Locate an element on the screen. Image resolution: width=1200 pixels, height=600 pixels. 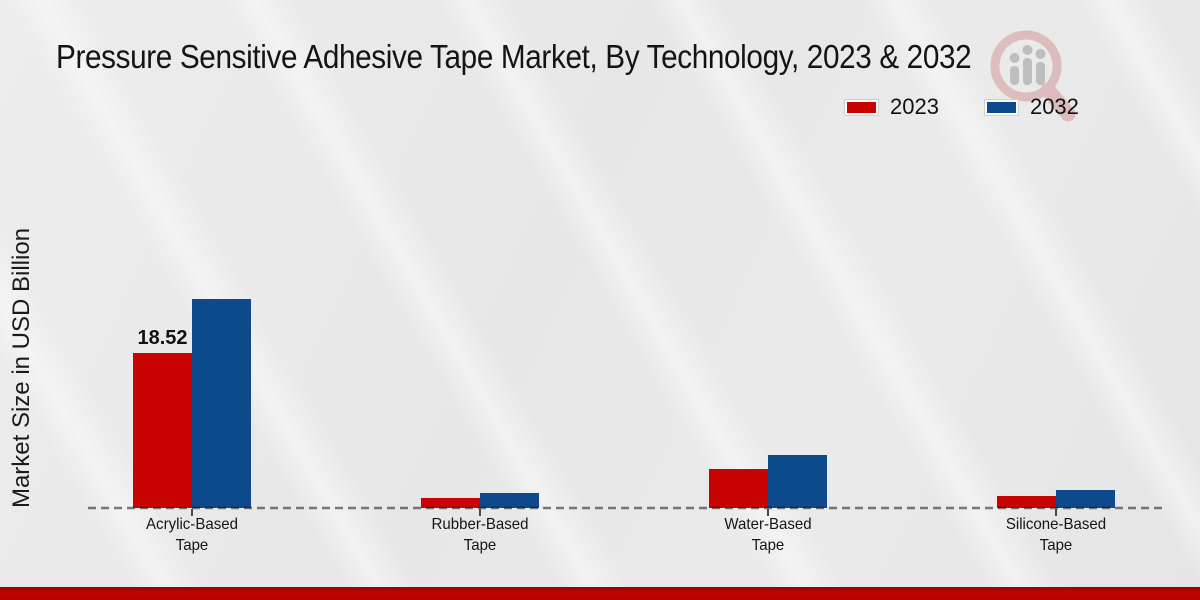
legend-swatch-2023 is located at coordinates (861, 107).